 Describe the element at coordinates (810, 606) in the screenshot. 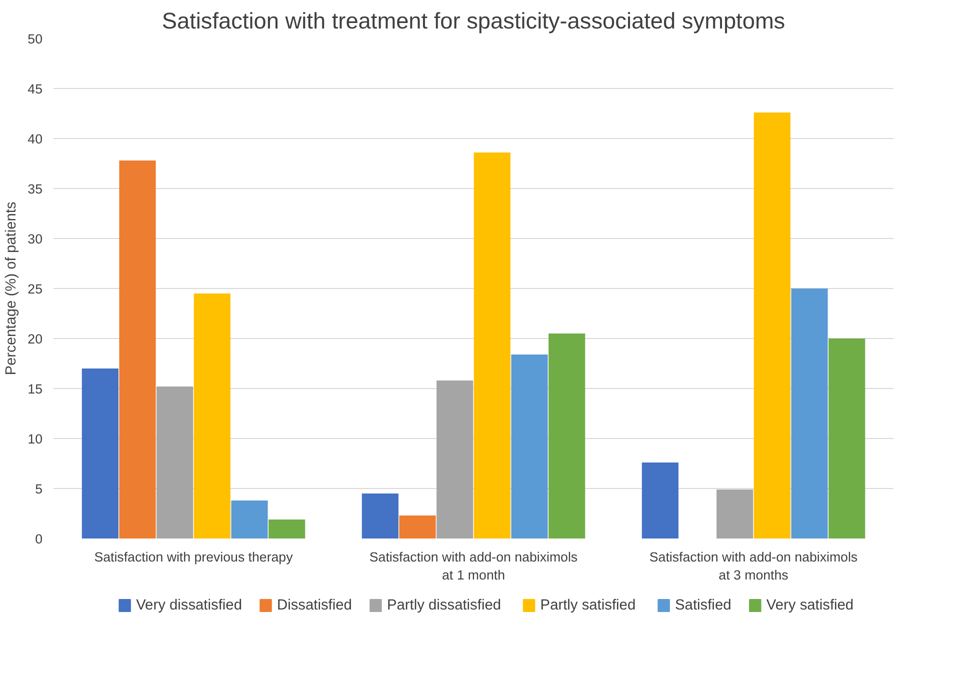

I see `legend-label: Very satisfied` at that location.